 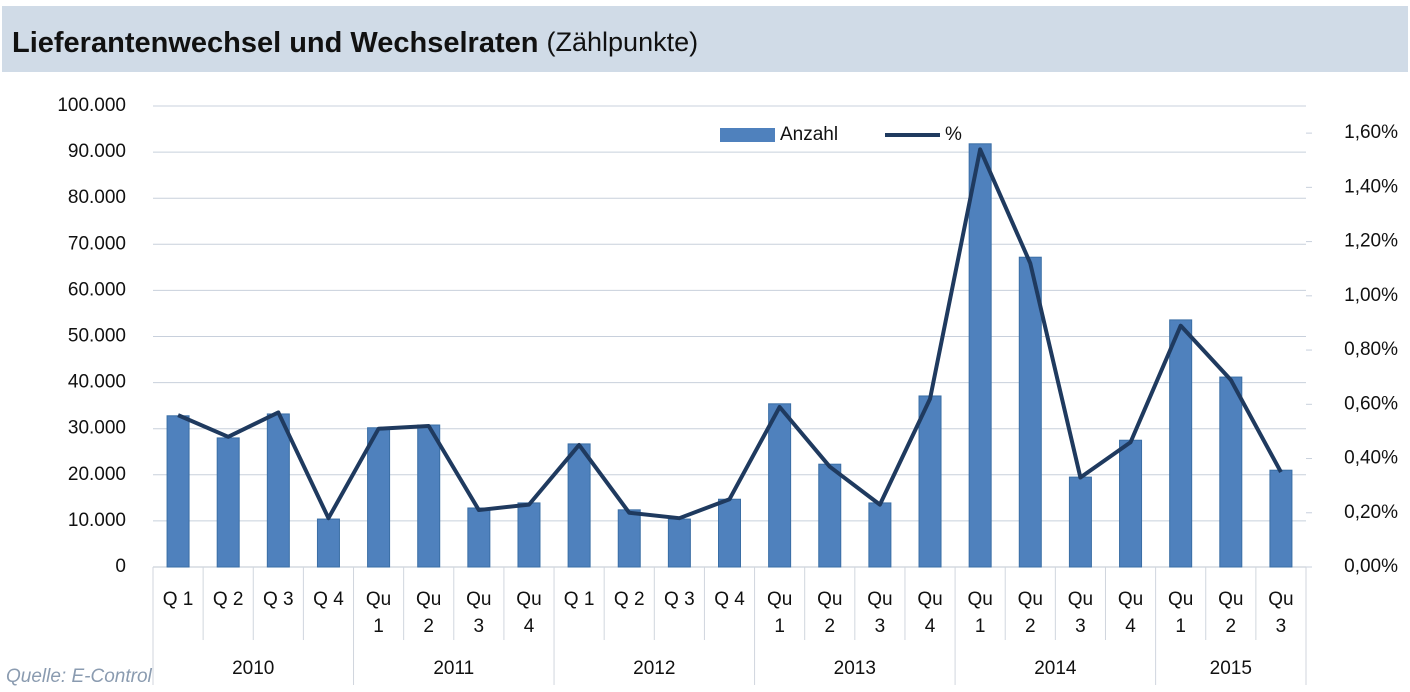 What do you see at coordinates (79, 676) in the screenshot?
I see `source: Quelle: E-Control` at bounding box center [79, 676].